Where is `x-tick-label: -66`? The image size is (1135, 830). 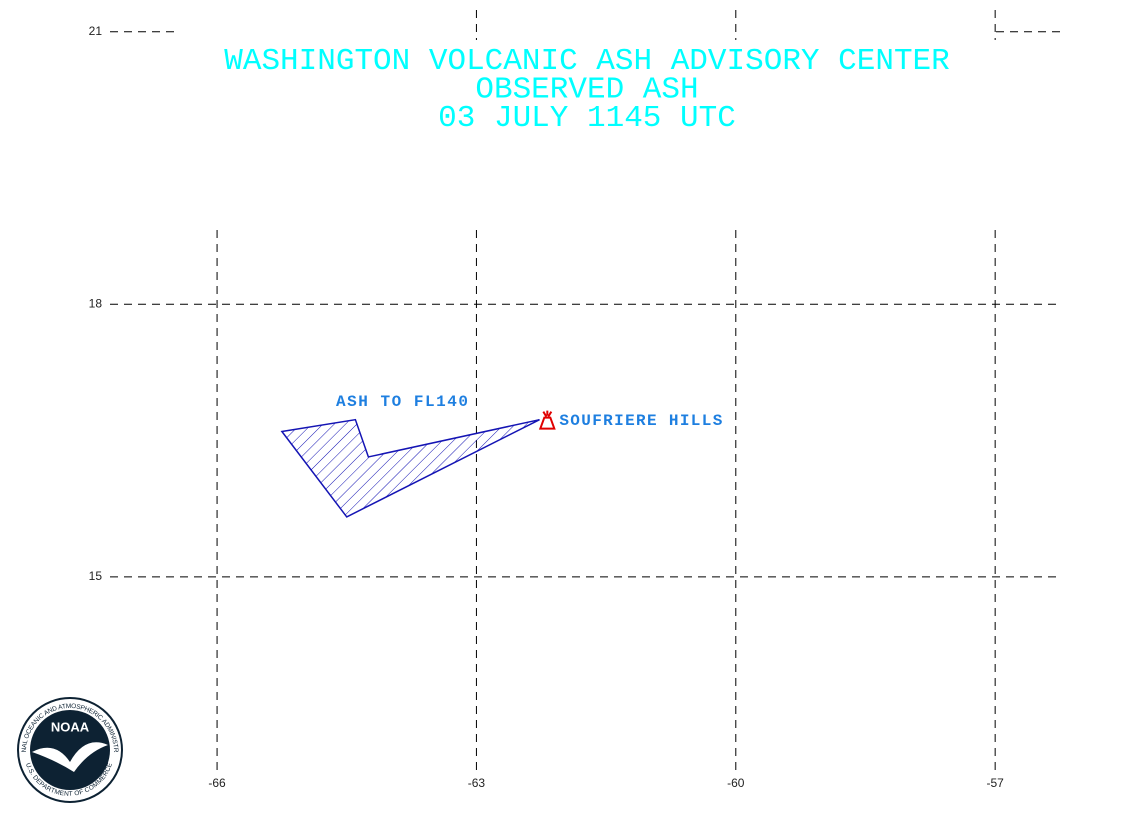 x-tick-label: -66 is located at coordinates (217, 783).